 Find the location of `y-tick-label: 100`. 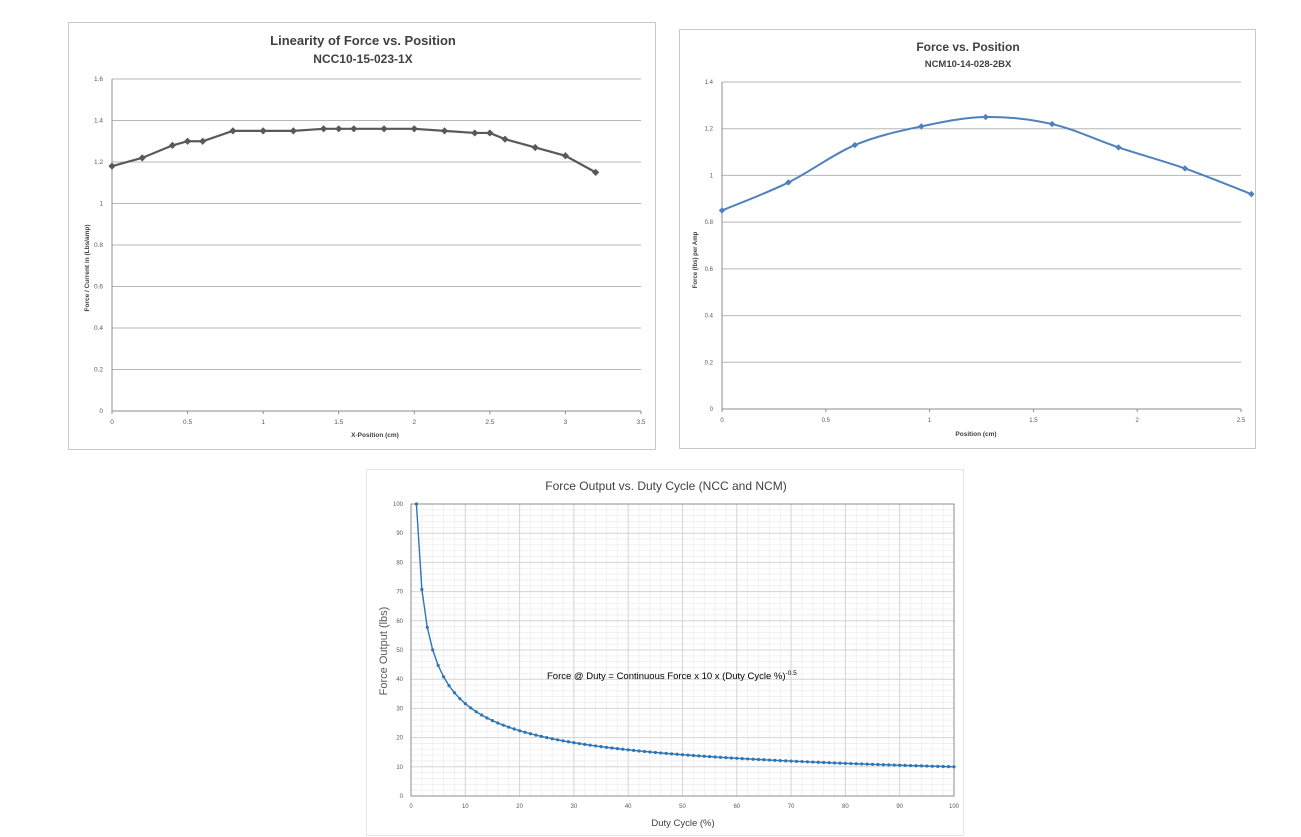

y-tick-label: 100 is located at coordinates (398, 505).